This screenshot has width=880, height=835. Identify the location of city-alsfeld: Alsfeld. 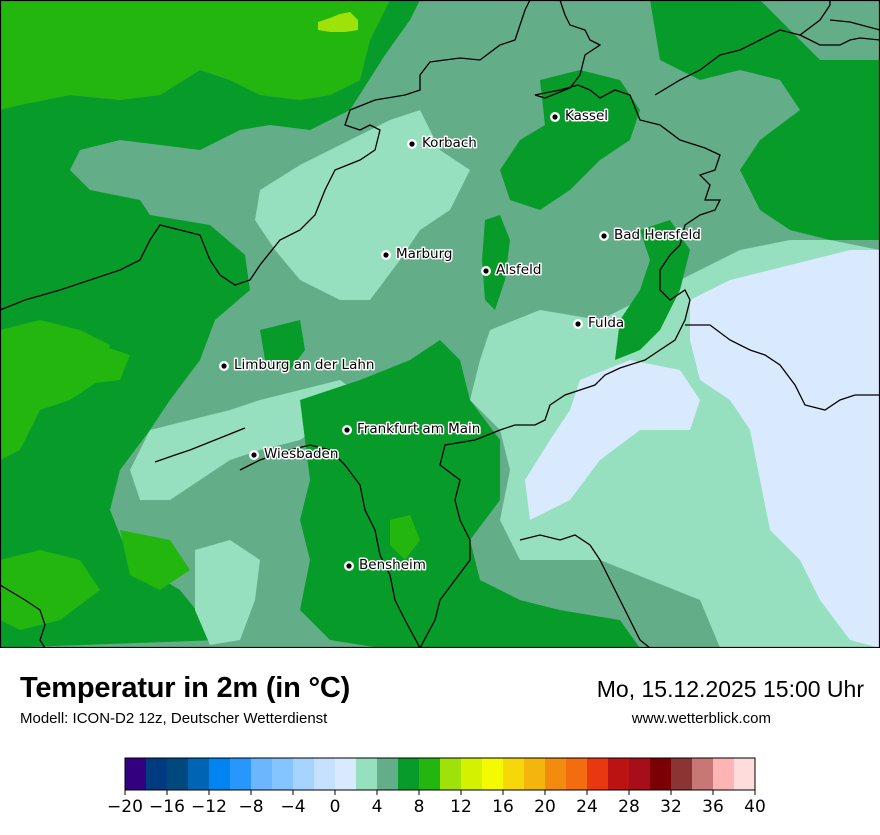
(512, 270).